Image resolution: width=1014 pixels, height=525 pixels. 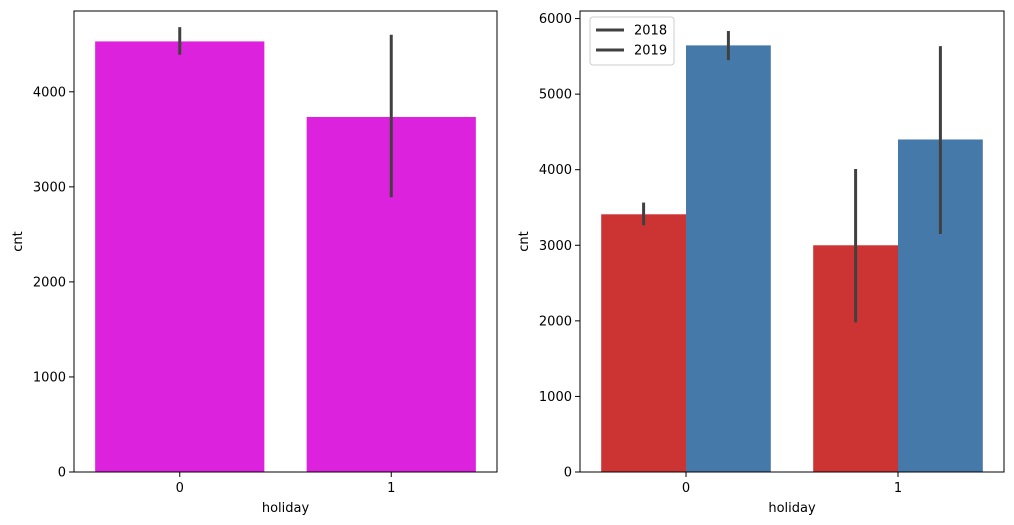 I want to click on legend-label-2018: 2018, so click(x=650, y=31).